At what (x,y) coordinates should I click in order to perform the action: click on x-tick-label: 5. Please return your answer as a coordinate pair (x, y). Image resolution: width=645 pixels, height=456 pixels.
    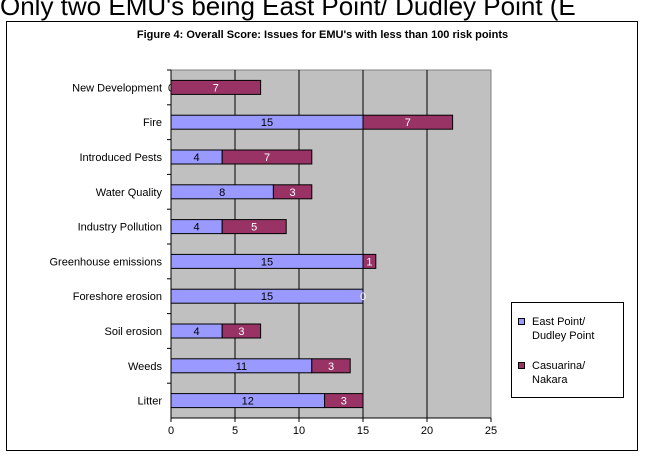
    Looking at the image, I should click on (235, 431).